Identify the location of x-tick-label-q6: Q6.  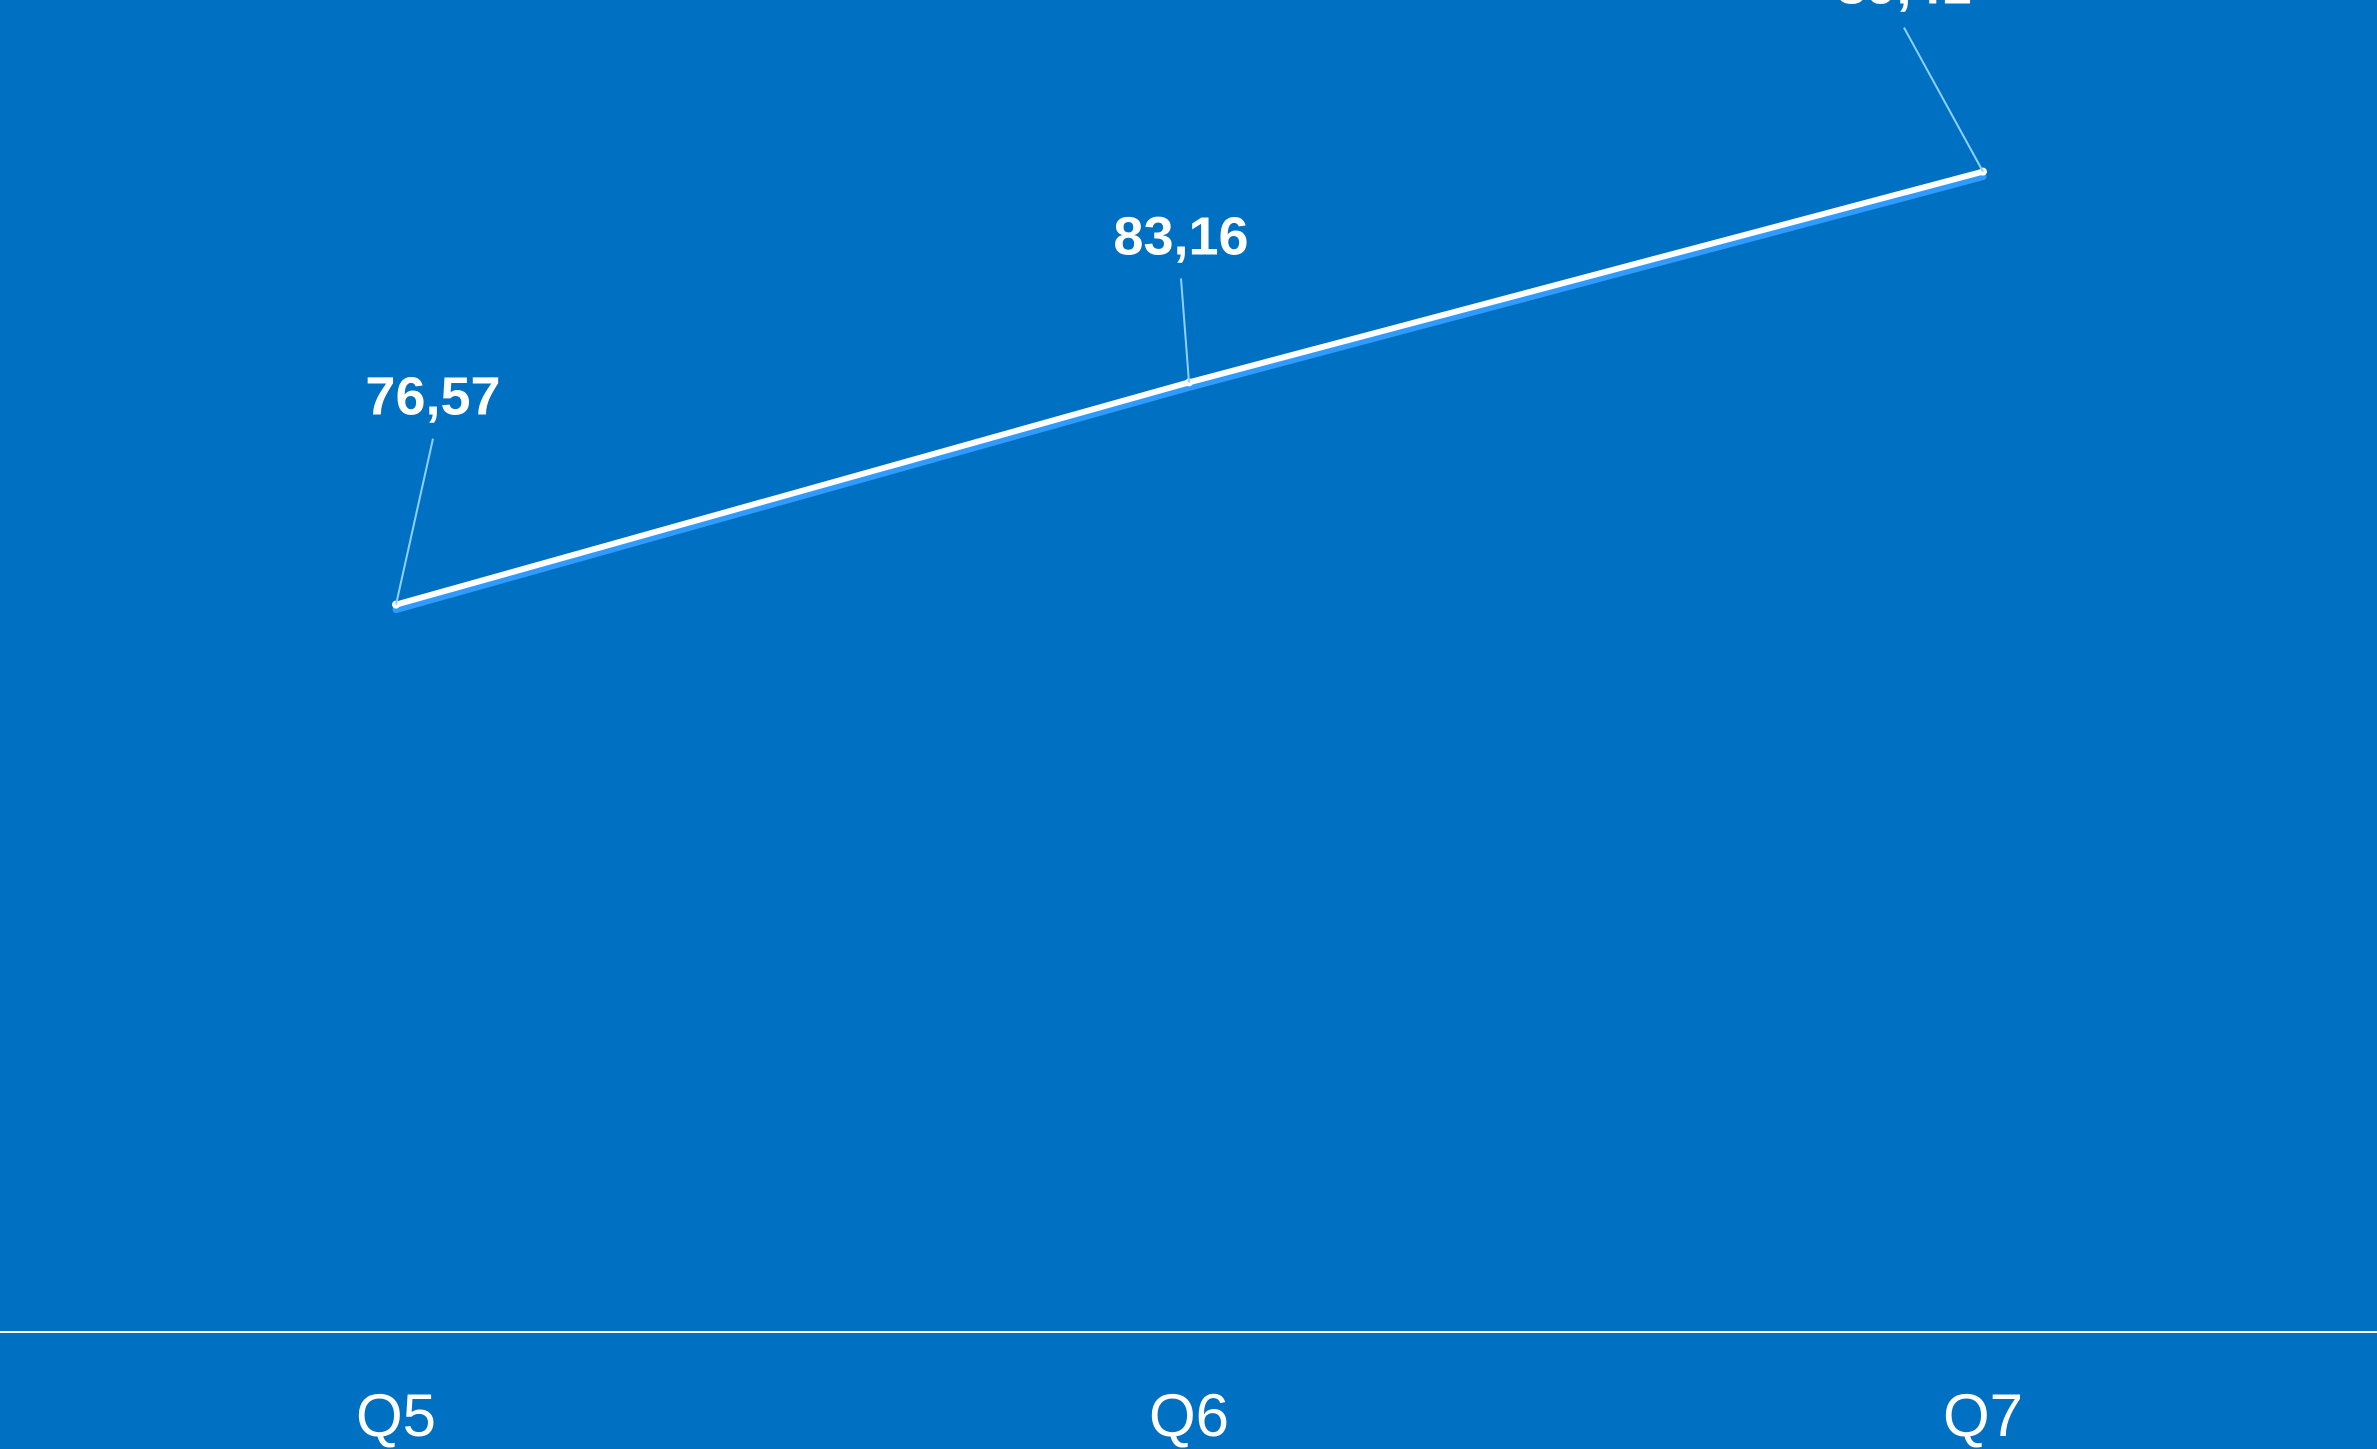
(1189, 1415).